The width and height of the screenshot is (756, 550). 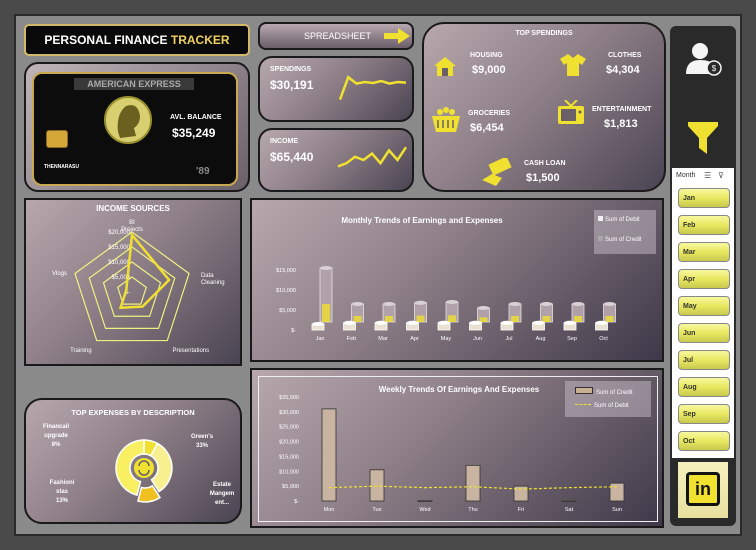 I want to click on house-icon, so click(x=445, y=66).